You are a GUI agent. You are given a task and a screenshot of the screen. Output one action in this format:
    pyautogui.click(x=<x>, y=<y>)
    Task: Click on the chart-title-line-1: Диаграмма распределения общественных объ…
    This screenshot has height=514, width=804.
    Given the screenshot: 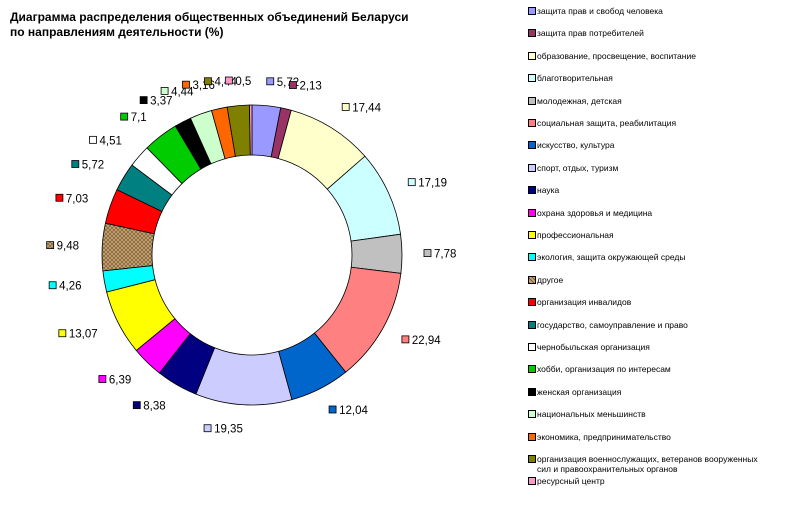 What is the action you would take?
    pyautogui.click(x=209, y=17)
    